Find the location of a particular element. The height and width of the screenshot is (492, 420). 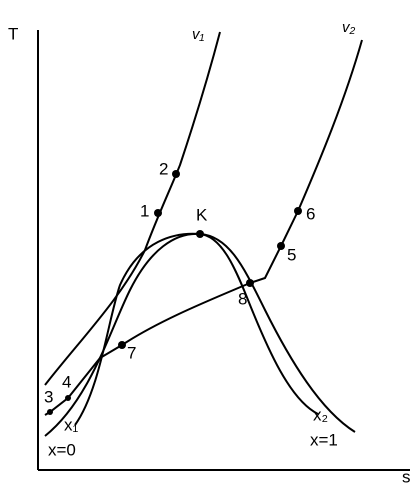

critical-point is located at coordinates (200, 234).